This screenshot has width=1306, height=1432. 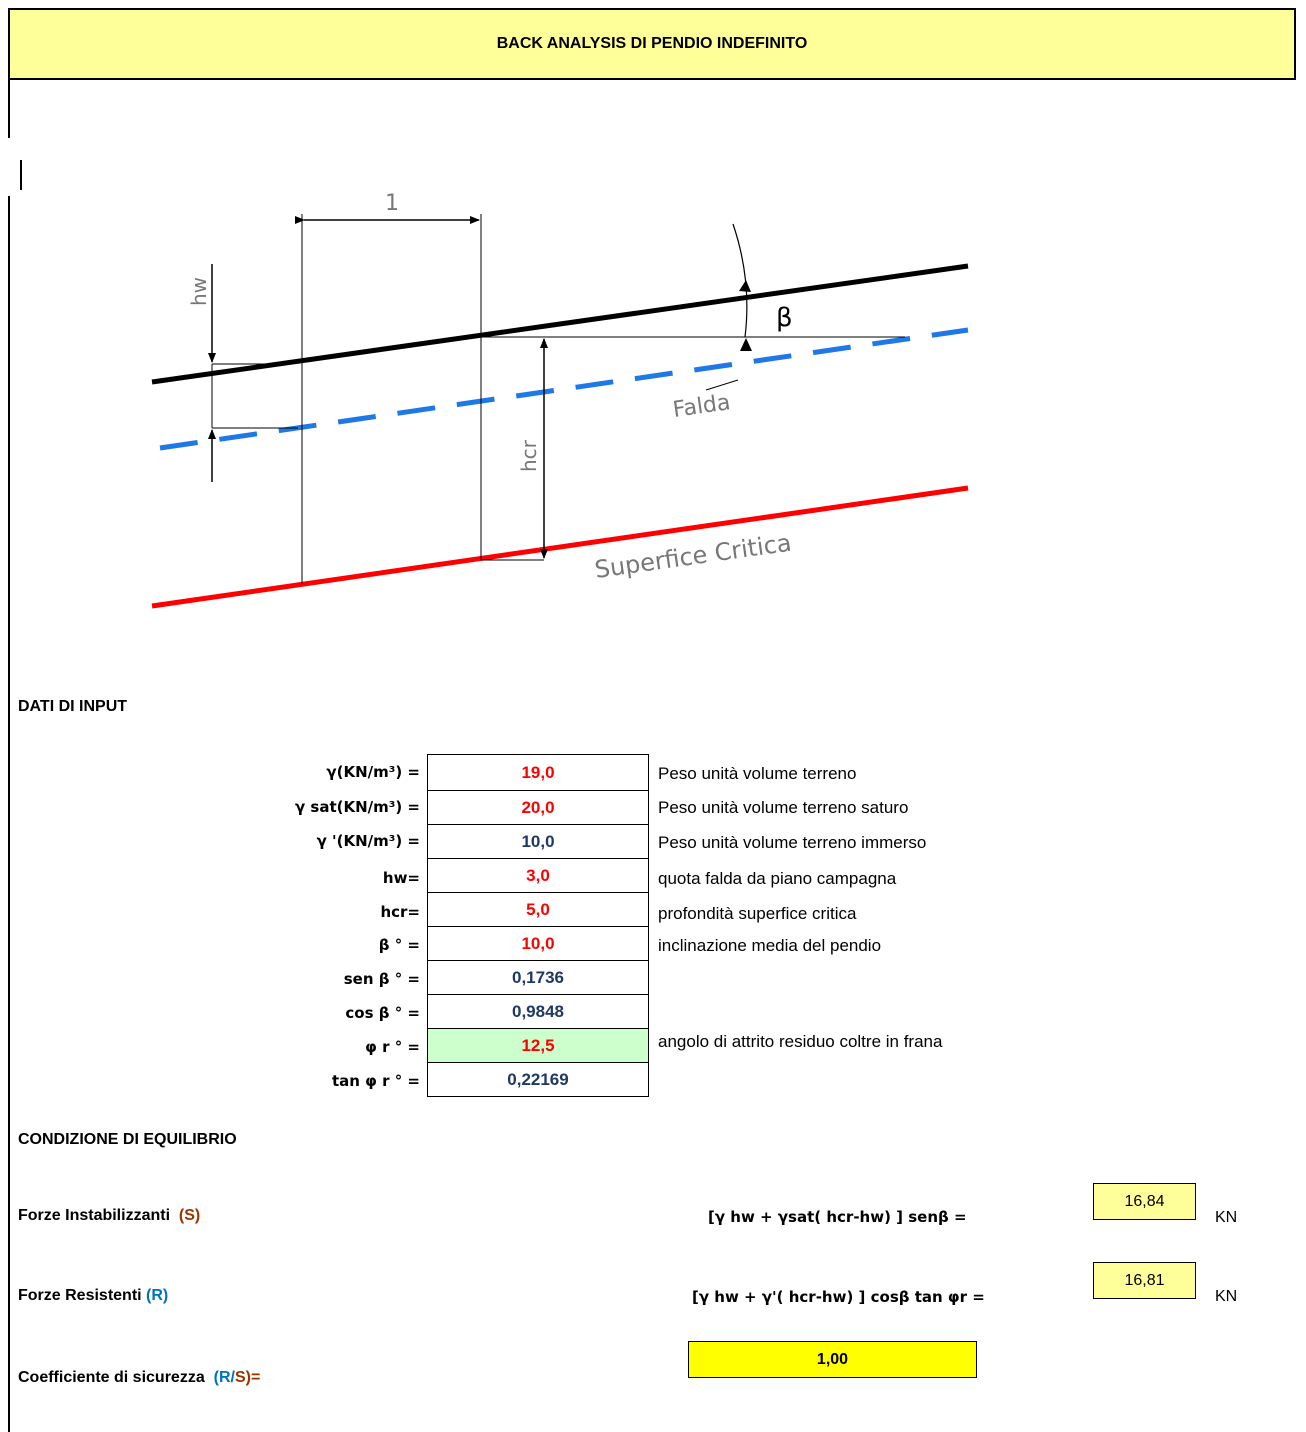 I want to click on forze-instabilizzanti-formula: [γ hw + γsat( hcr-hw) ] senβ =, so click(x=837, y=1217).